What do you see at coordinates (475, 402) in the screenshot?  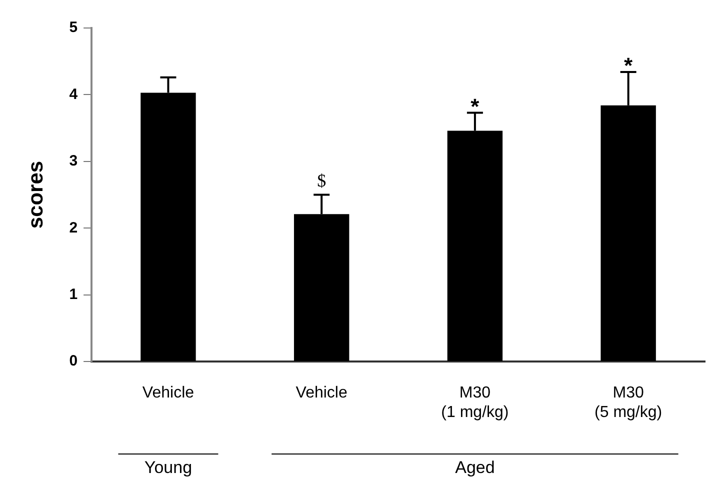 I see `x-tick-label: M30 (1 mg/kg)` at bounding box center [475, 402].